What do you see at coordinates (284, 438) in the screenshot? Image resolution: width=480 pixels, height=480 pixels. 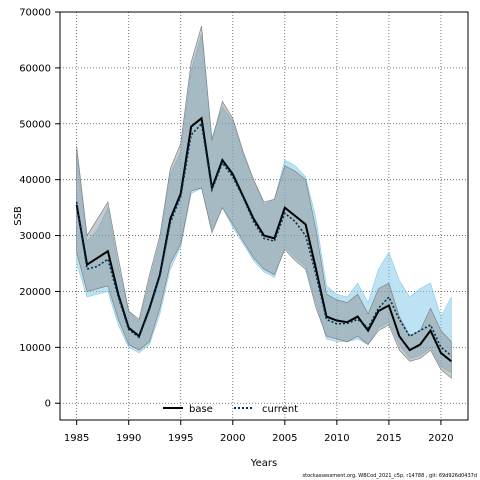 I see `x-tick-label: 2005` at bounding box center [284, 438].